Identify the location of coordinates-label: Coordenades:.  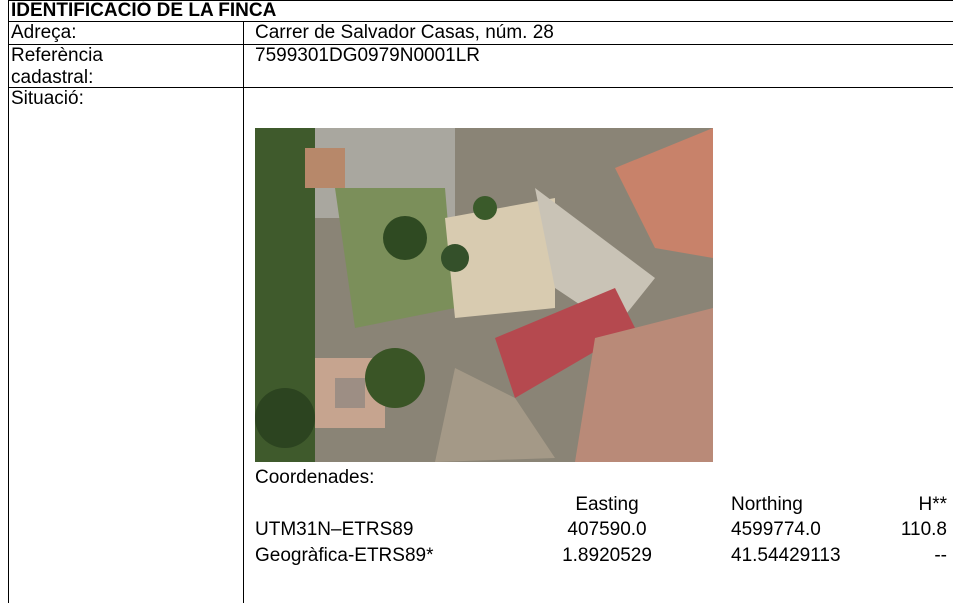
(315, 477).